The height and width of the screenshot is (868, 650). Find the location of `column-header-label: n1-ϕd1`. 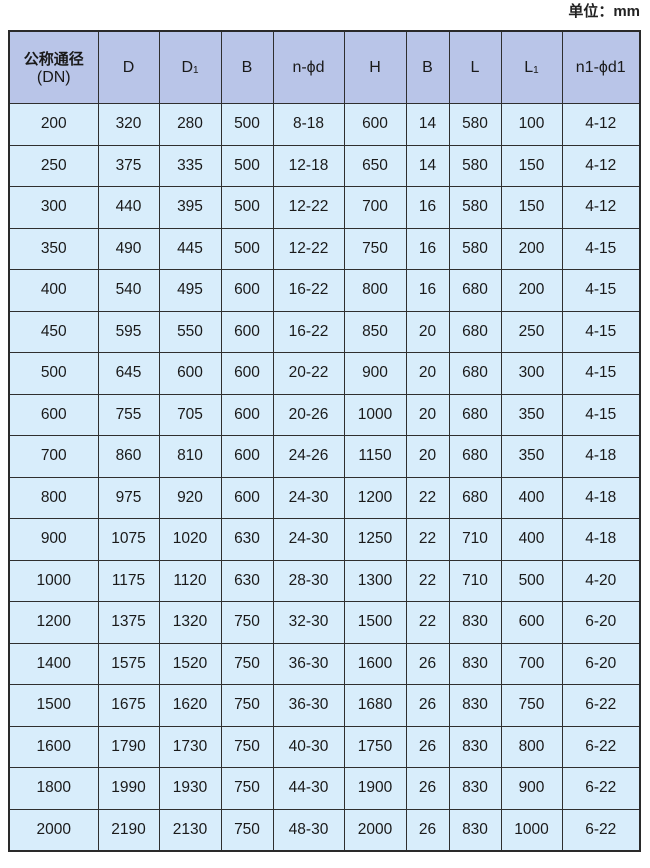

column-header-label: n1-ϕd1 is located at coordinates (600, 67).